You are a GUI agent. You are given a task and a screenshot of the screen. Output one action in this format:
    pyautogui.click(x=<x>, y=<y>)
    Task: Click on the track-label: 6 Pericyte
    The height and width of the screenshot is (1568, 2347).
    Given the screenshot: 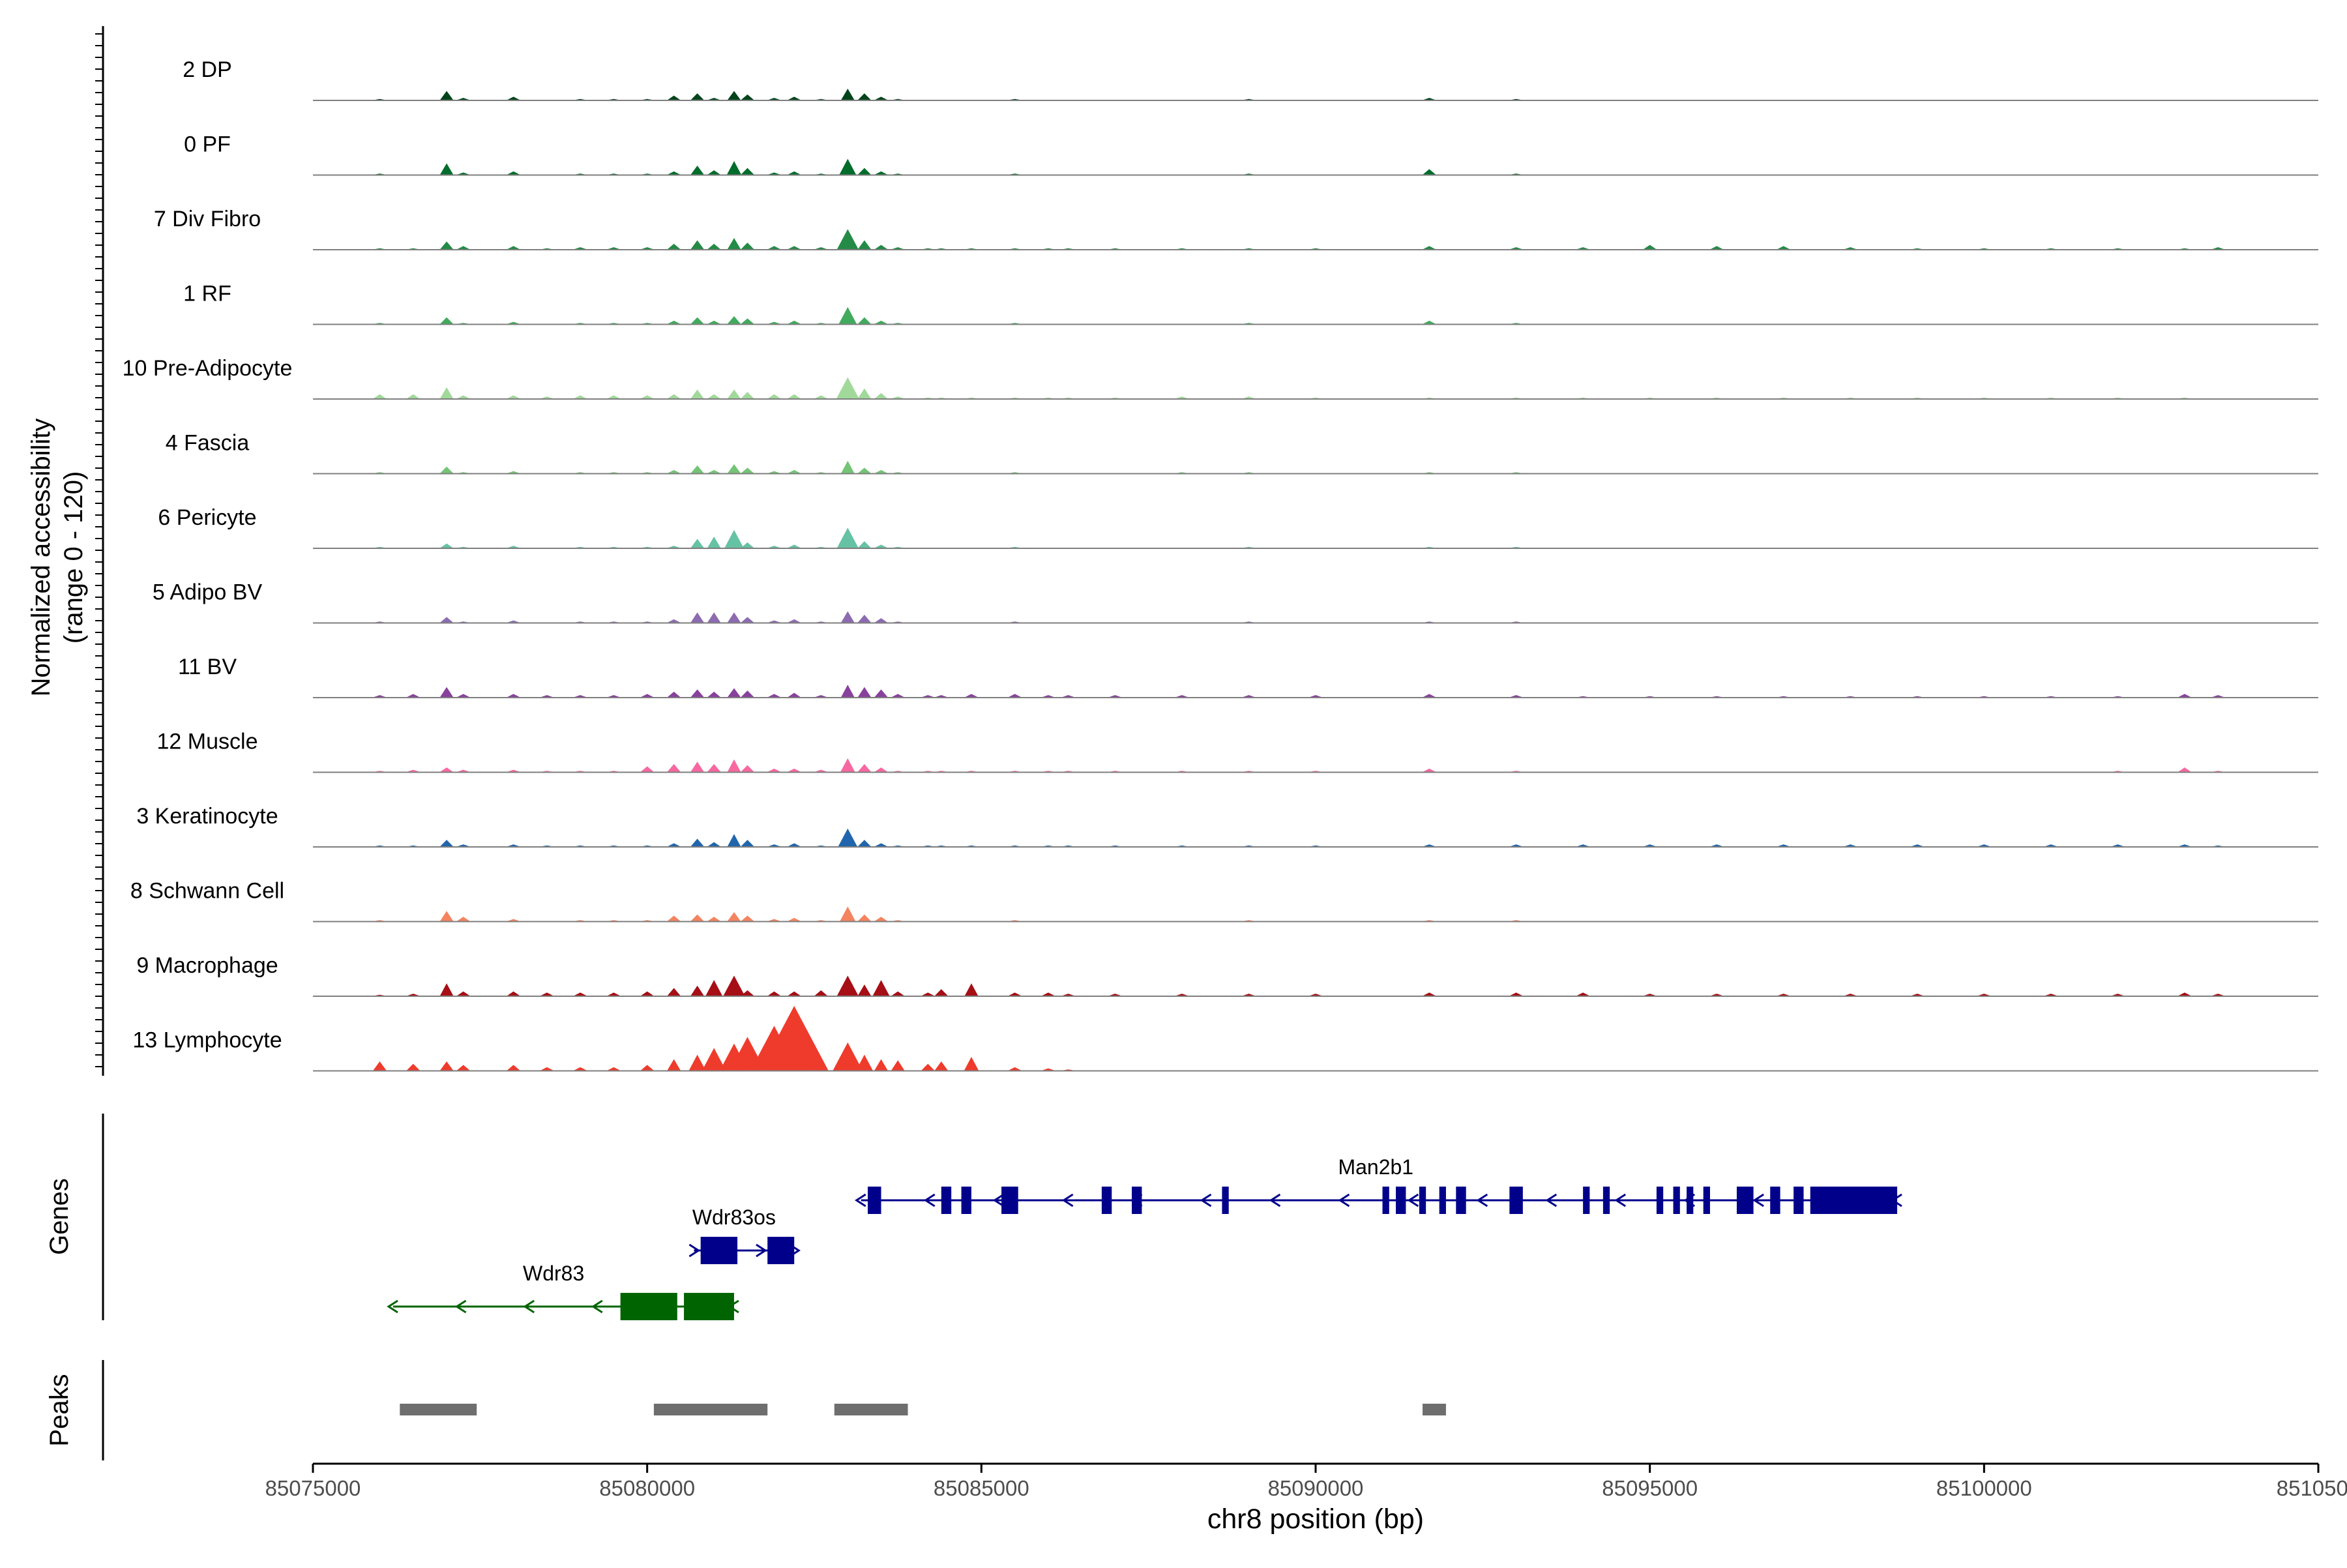 What is the action you would take?
    pyautogui.click(x=207, y=518)
    